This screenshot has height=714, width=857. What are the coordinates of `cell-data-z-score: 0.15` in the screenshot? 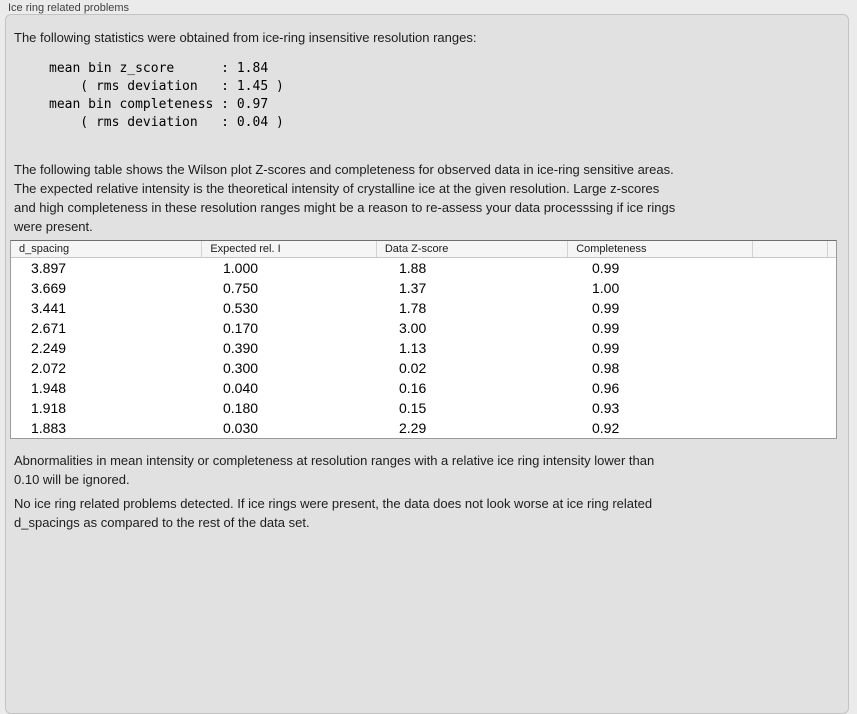 It's located at (413, 408).